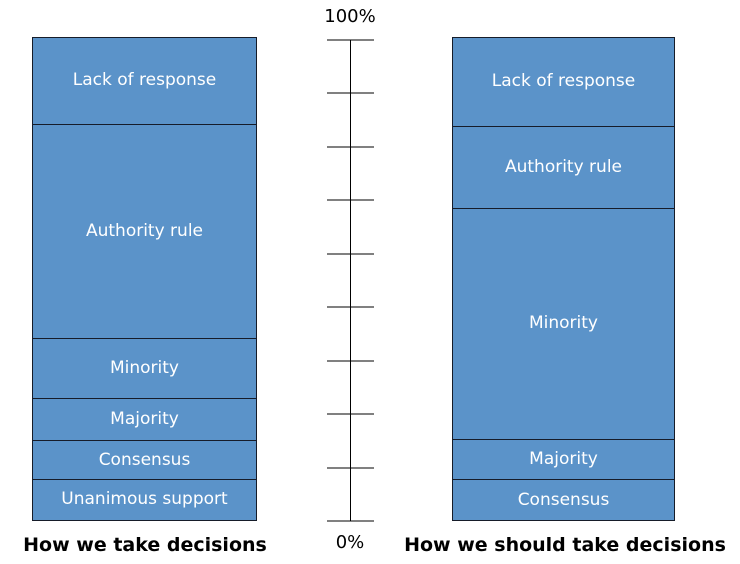 This screenshot has height=564, width=740. What do you see at coordinates (145, 545) in the screenshot?
I see `caption-how-we-take-decisions: How we take decisions` at bounding box center [145, 545].